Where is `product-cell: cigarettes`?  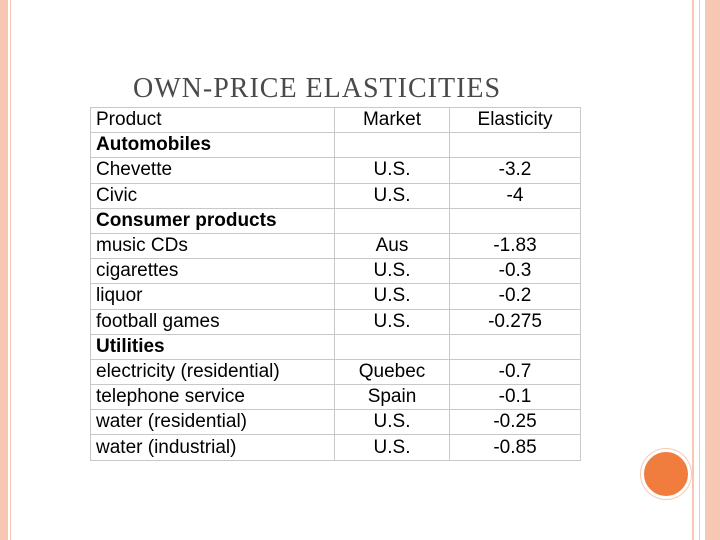
product-cell: cigarettes is located at coordinates (212, 271).